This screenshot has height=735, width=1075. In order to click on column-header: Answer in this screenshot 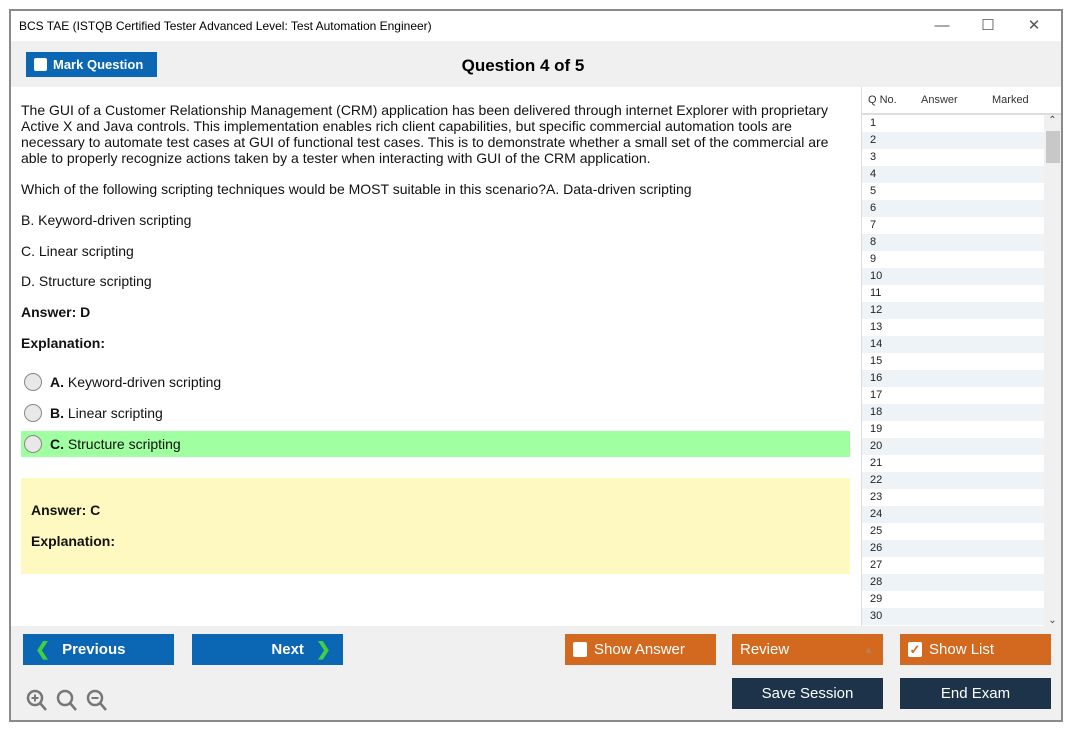, I will do `click(939, 100)`.